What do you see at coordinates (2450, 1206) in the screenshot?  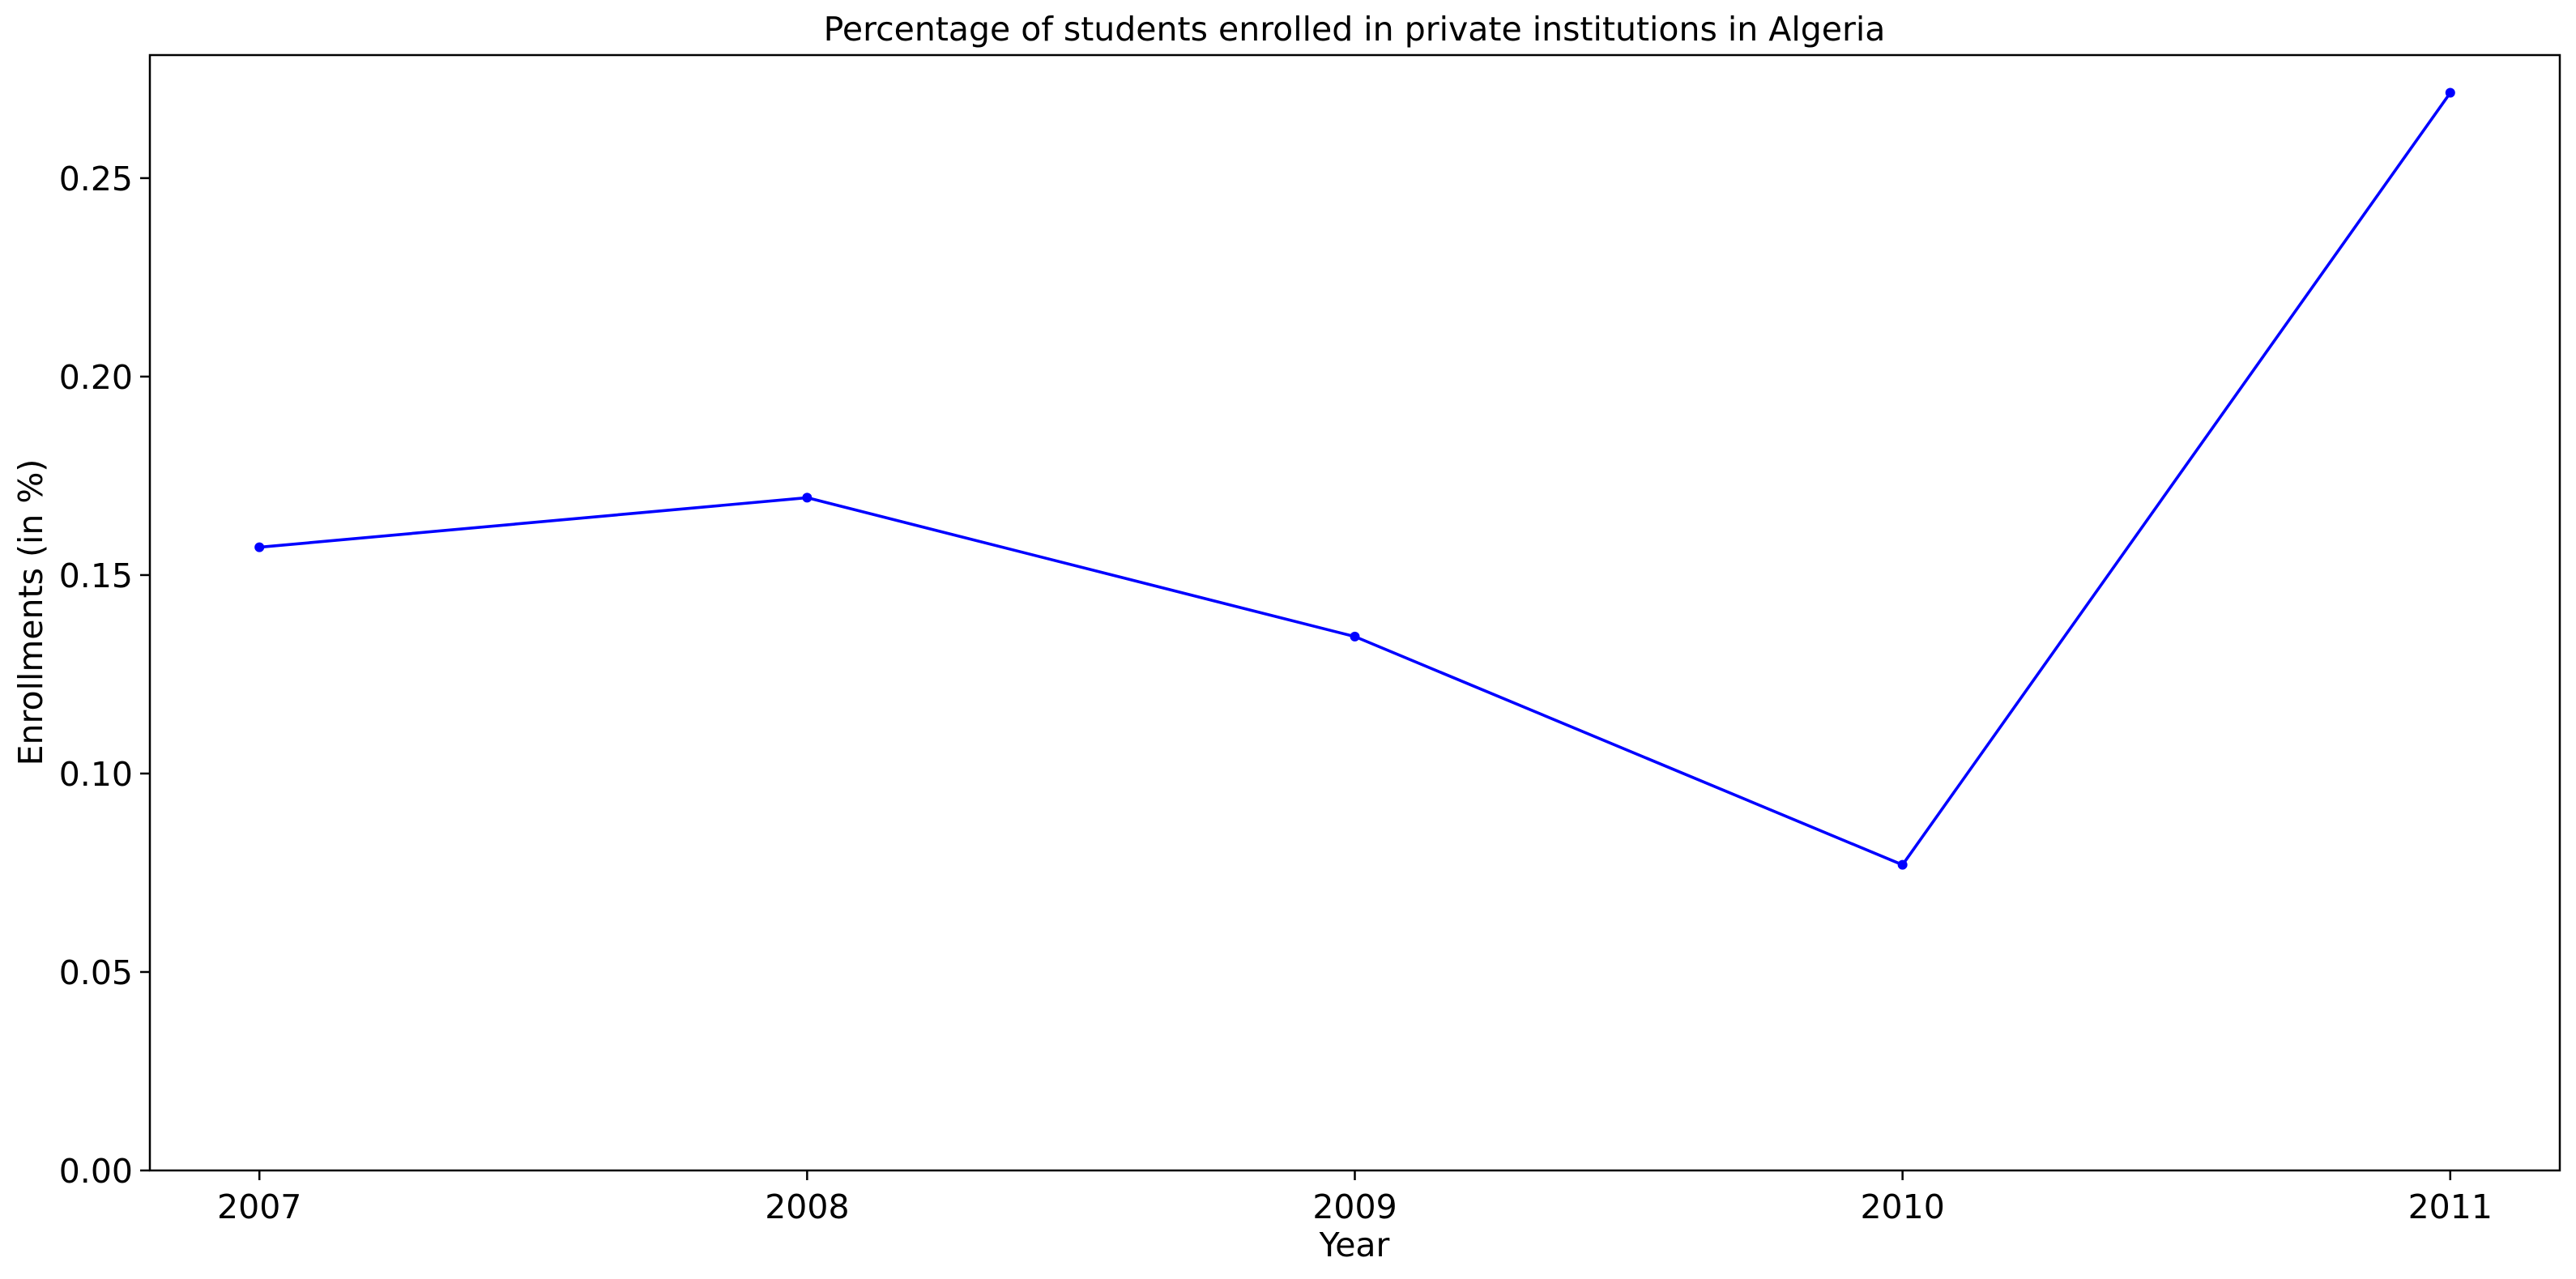 I see `x-tick-label: 2011` at bounding box center [2450, 1206].